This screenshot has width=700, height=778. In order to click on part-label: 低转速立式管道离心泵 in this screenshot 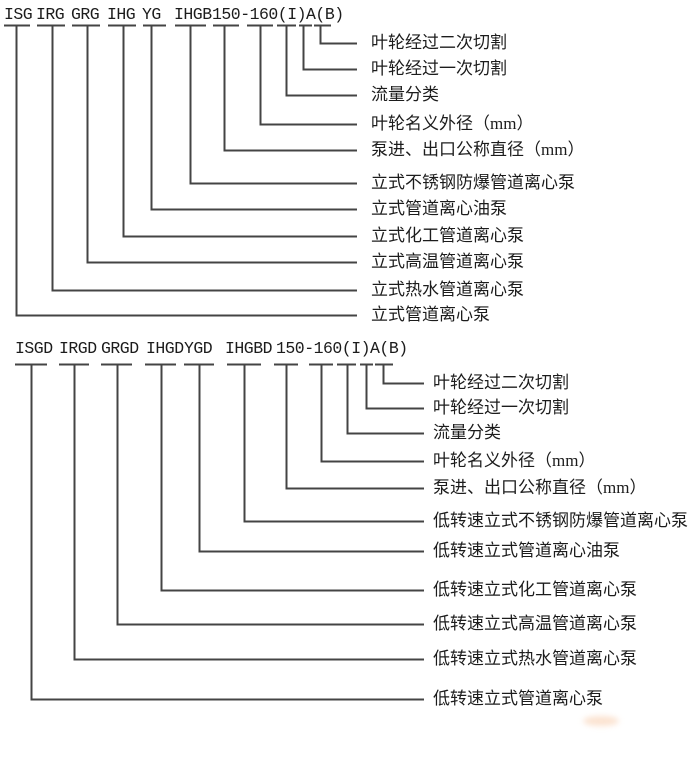, I will do `click(518, 698)`.